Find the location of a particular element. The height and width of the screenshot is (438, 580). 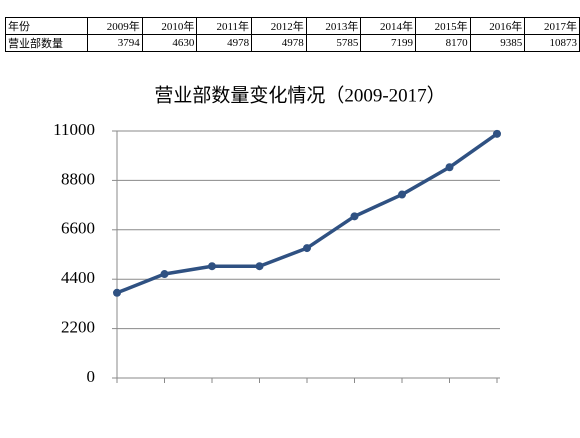

table-cell: 8170 is located at coordinates (442, 43).